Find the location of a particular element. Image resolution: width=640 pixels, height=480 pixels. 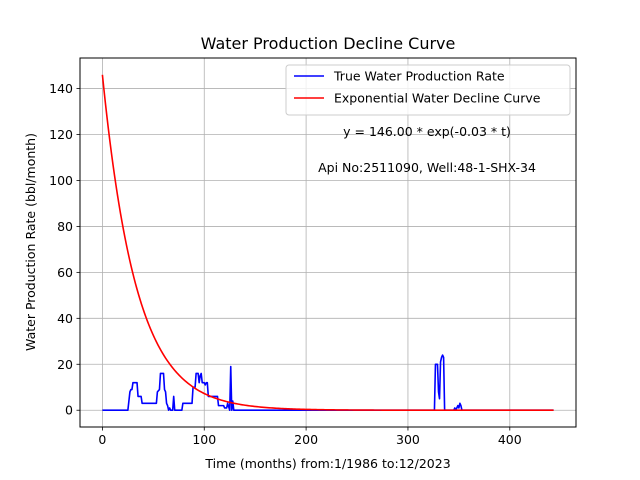

well-annotation: Api No:2511090, Well:48-1-SHX-34 is located at coordinates (427, 167).